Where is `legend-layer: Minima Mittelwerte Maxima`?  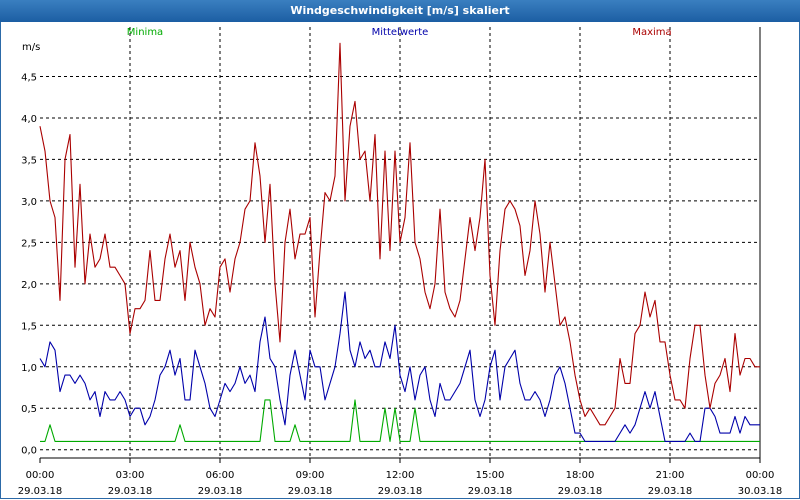
legend-layer: Minima Mittelwerte Maxima is located at coordinates (399, 32).